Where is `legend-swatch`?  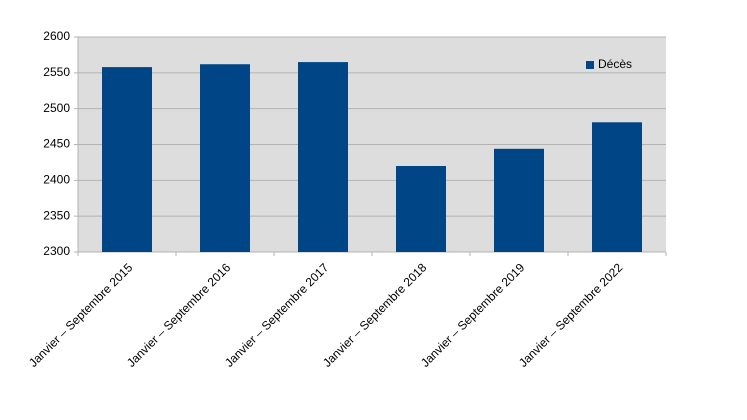
legend-swatch is located at coordinates (590, 65).